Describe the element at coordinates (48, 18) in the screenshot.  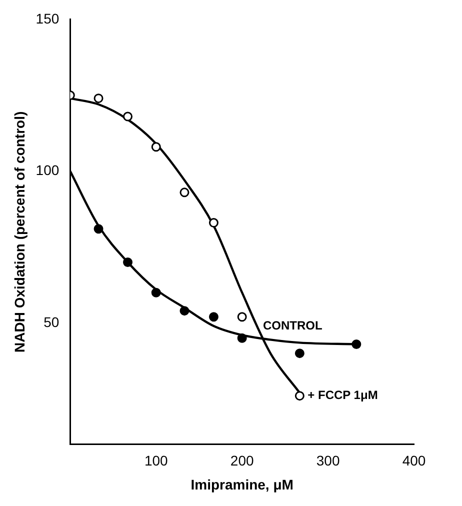
I see `y-tick-label: 150` at that location.